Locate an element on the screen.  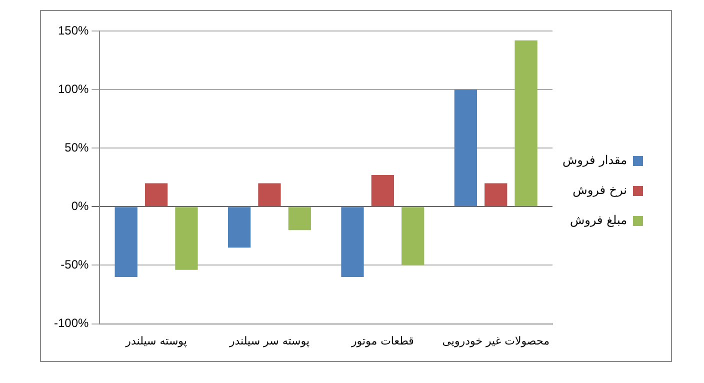
x-tick-label: پوسته سر سیلندر is located at coordinates (269, 341).